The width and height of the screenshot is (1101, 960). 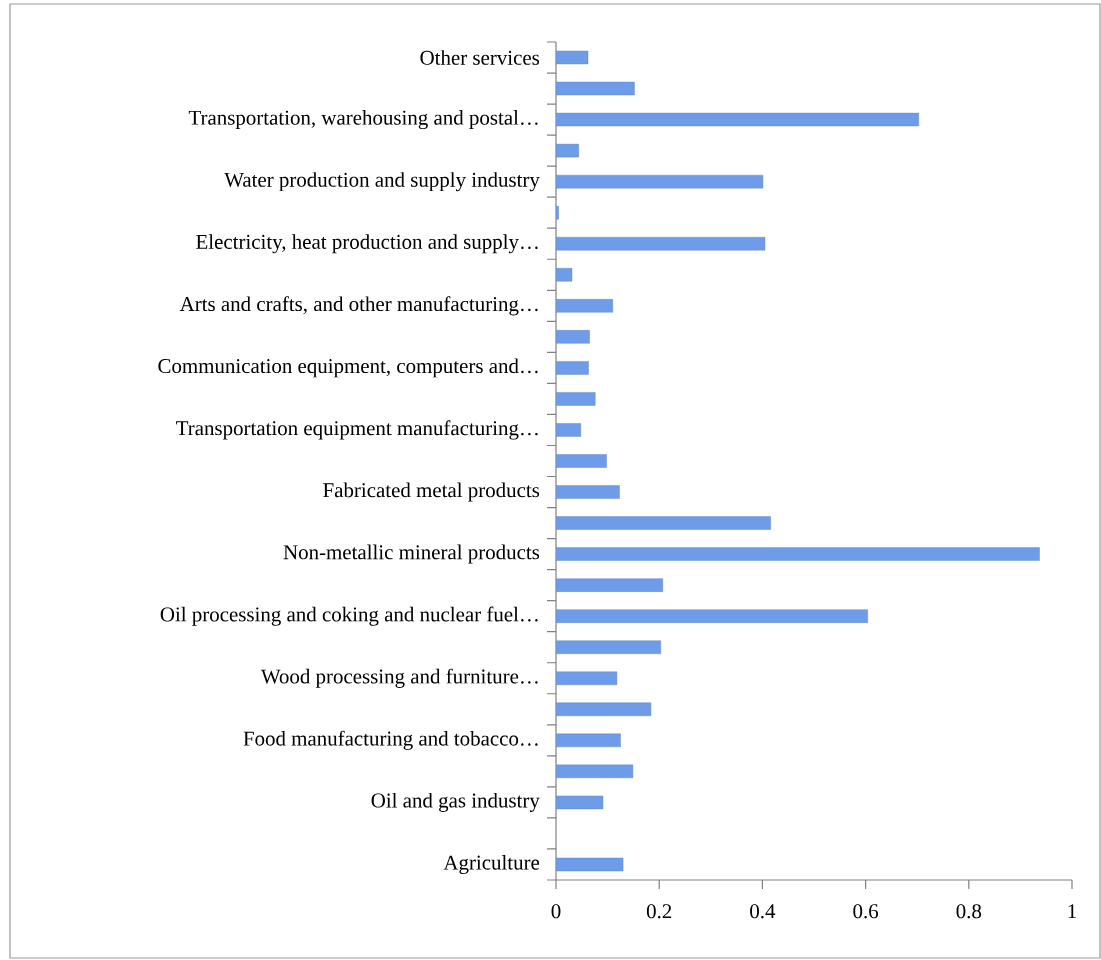 I want to click on x-tick-label: 1, so click(x=1072, y=911).